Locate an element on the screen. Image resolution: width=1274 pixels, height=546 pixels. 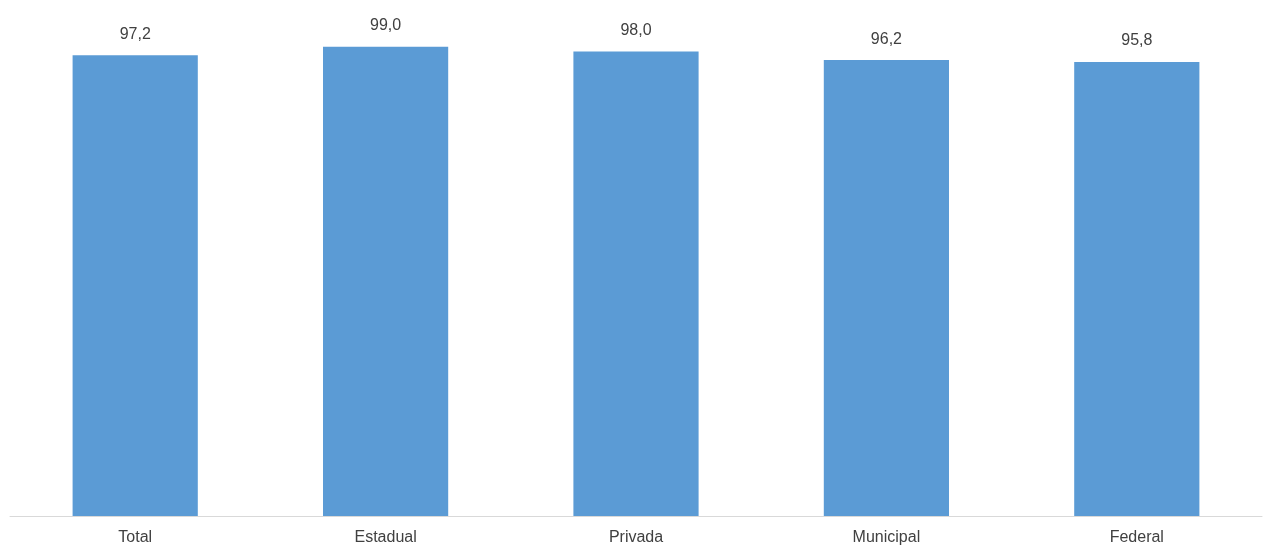
x-tick-label: Municipal is located at coordinates (886, 536).